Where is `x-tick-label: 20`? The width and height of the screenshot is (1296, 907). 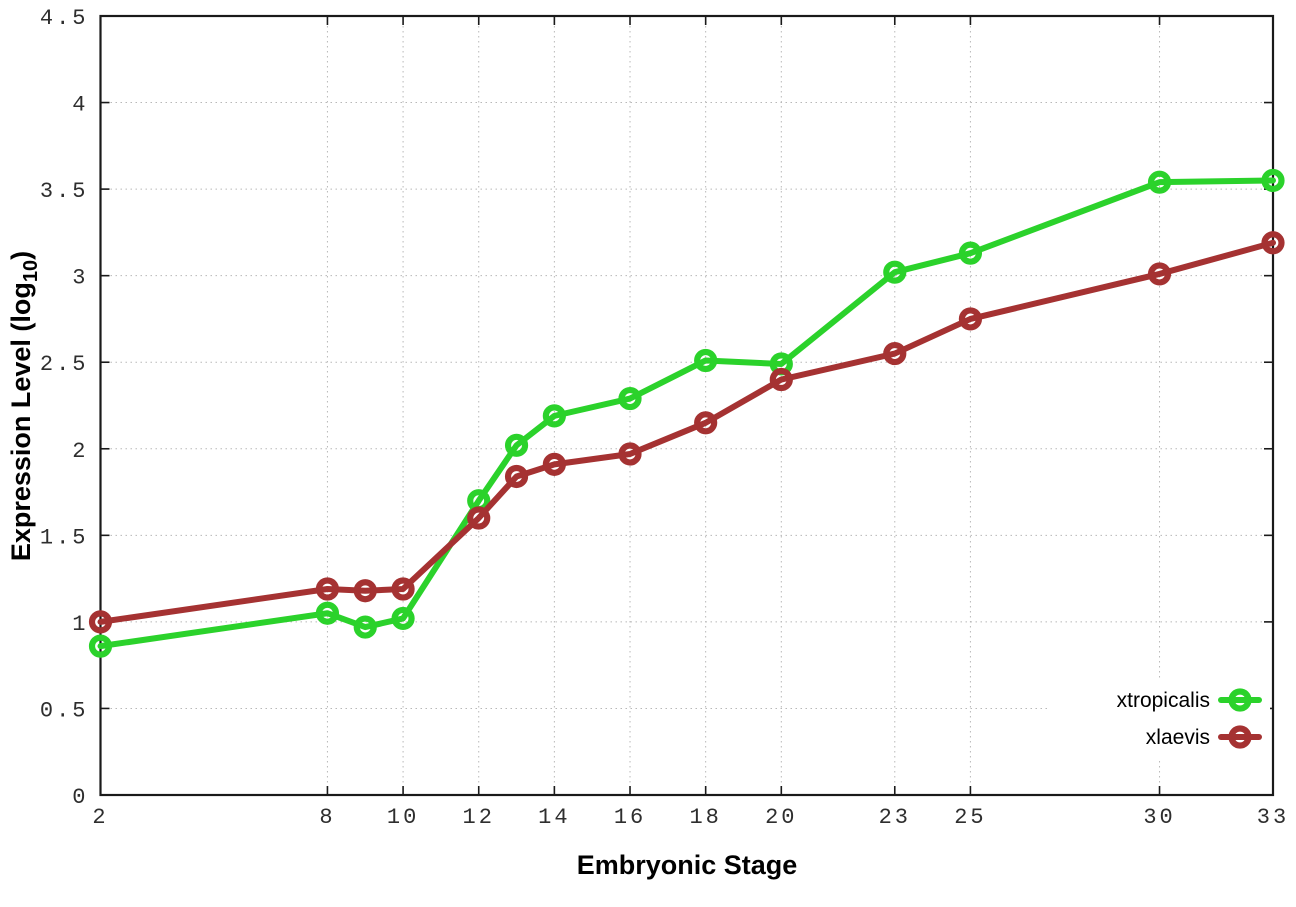 x-tick-label: 20 is located at coordinates (781, 817).